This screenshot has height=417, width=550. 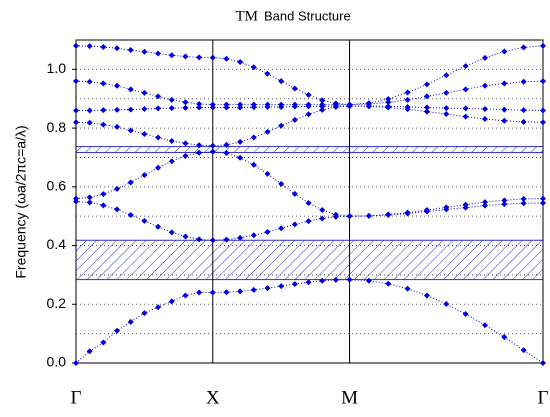 I want to click on y-tick-label: 0.4, so click(x=57, y=244).